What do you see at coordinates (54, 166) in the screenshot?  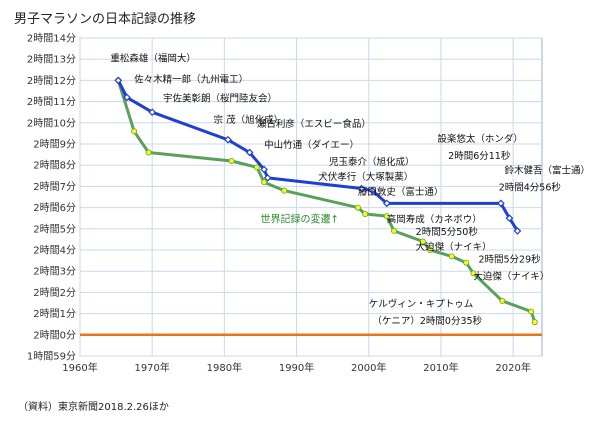 I see `y-tick-label: 2時間8分` at bounding box center [54, 166].